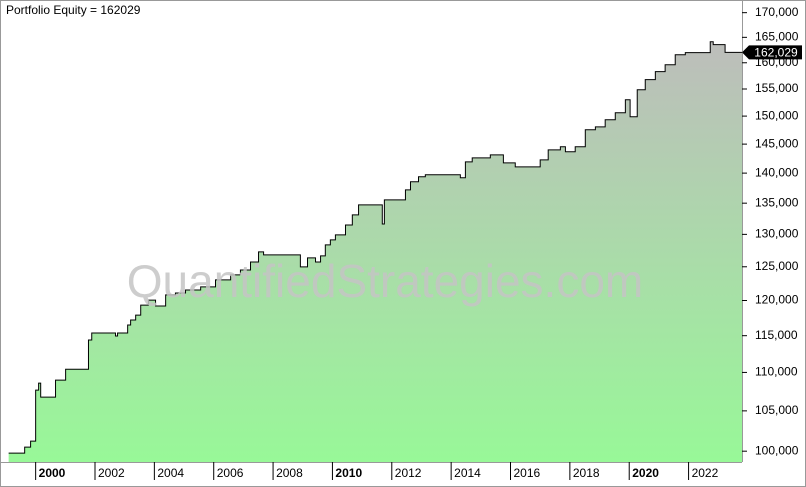  I want to click on y-tick-label: 125,000, so click(777, 266).